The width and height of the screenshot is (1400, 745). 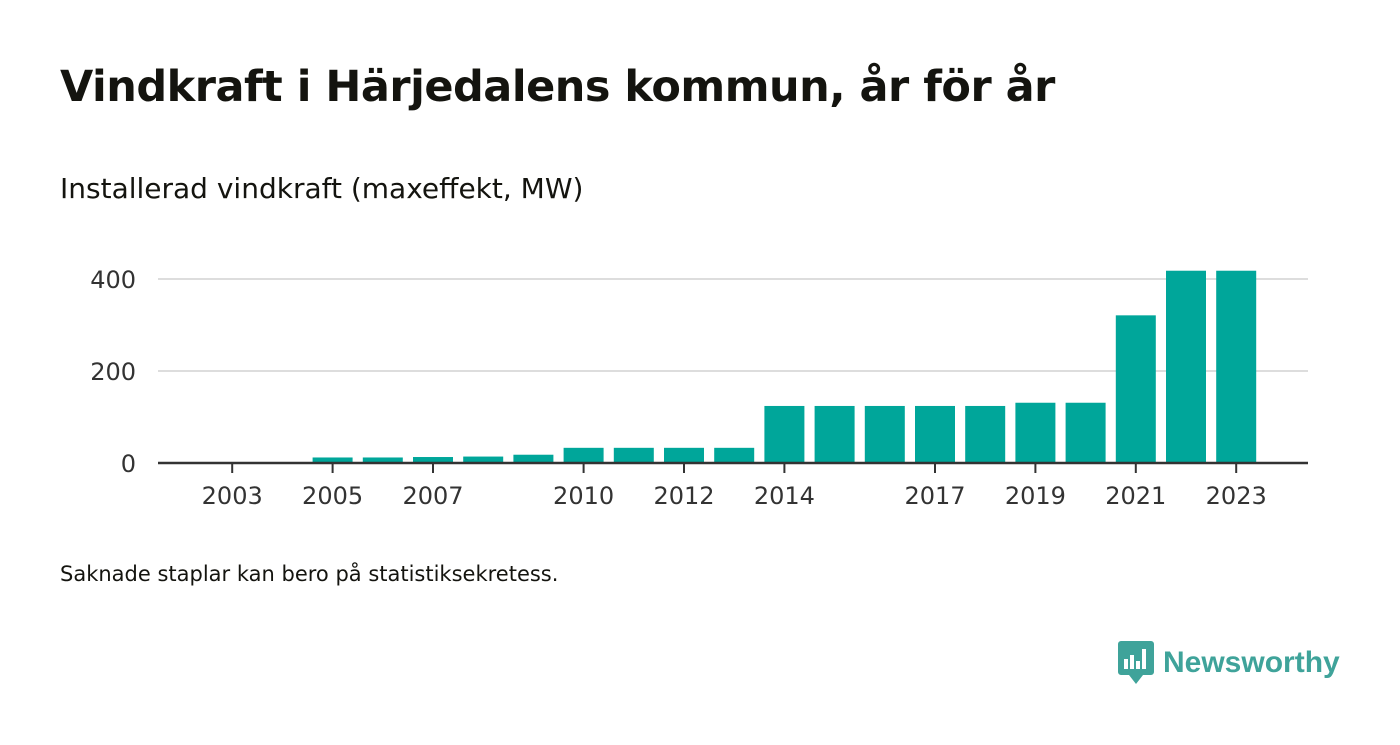 What do you see at coordinates (1135, 496) in the screenshot?
I see `x-tick-label: 2021` at bounding box center [1135, 496].